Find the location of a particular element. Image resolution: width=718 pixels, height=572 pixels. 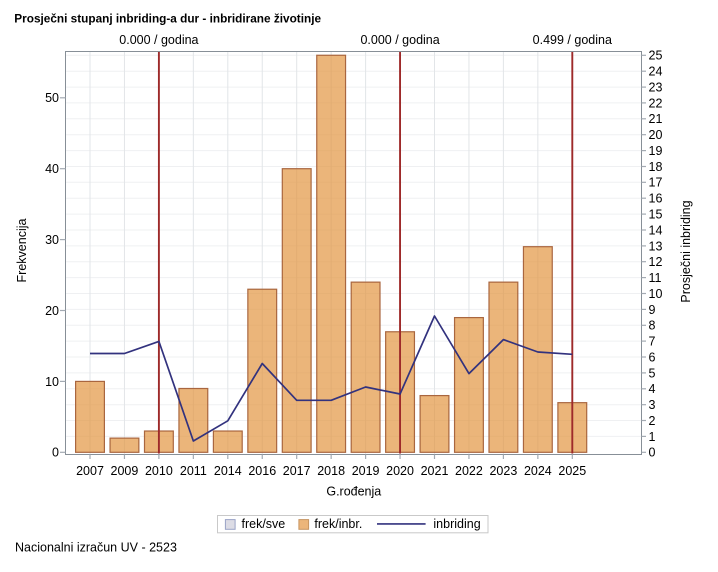

svg-text: 8 is located at coordinates (652, 326).